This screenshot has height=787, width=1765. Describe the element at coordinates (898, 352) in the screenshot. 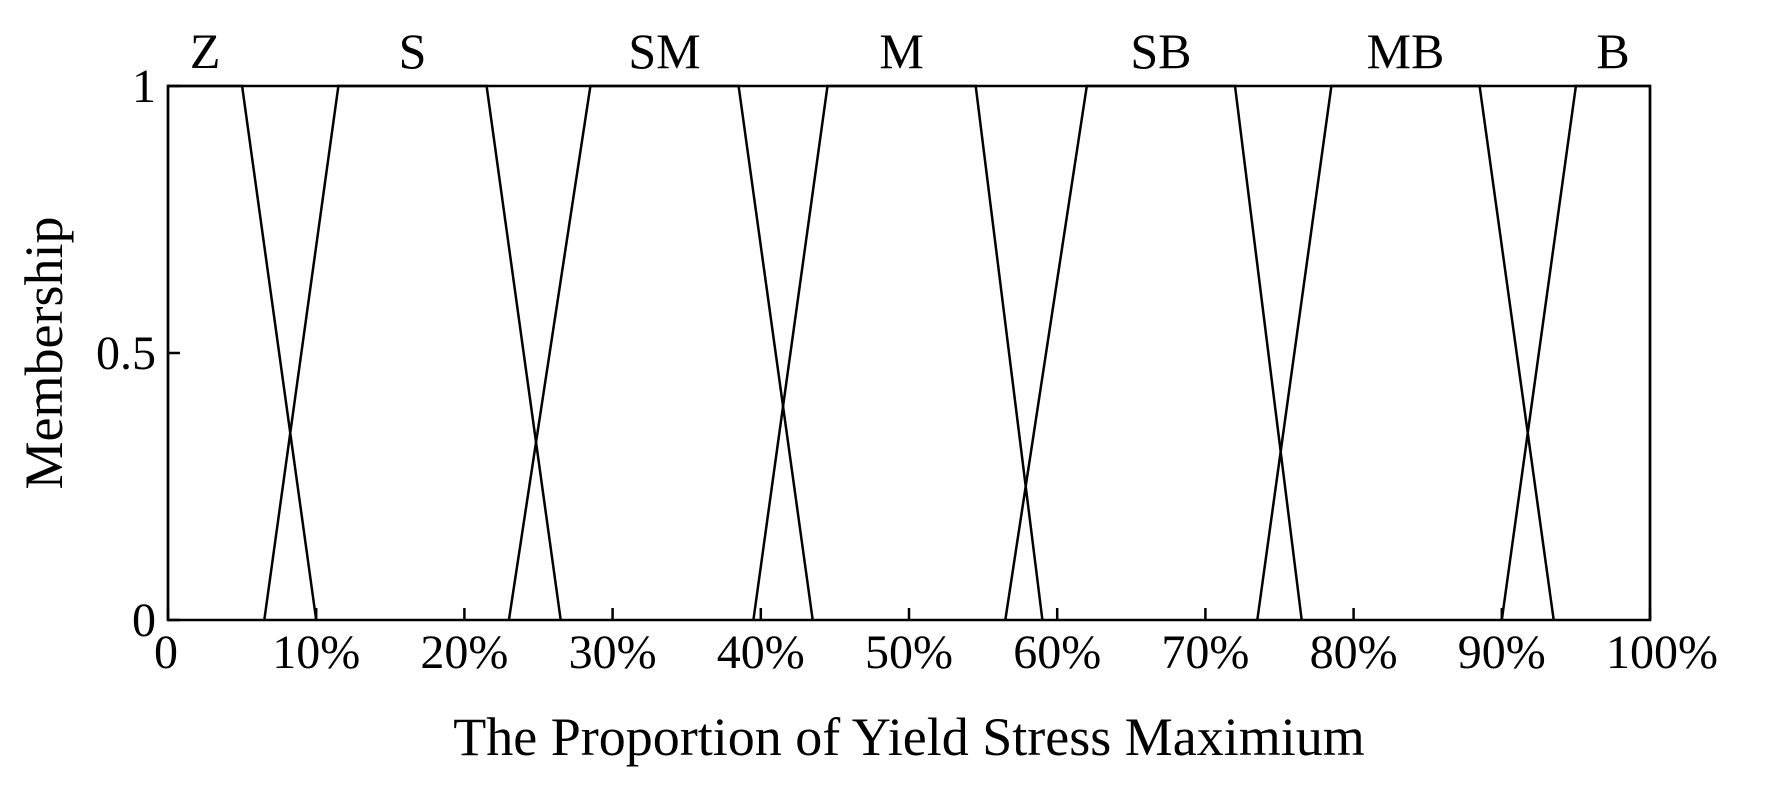

I see `series-m-line` at that location.